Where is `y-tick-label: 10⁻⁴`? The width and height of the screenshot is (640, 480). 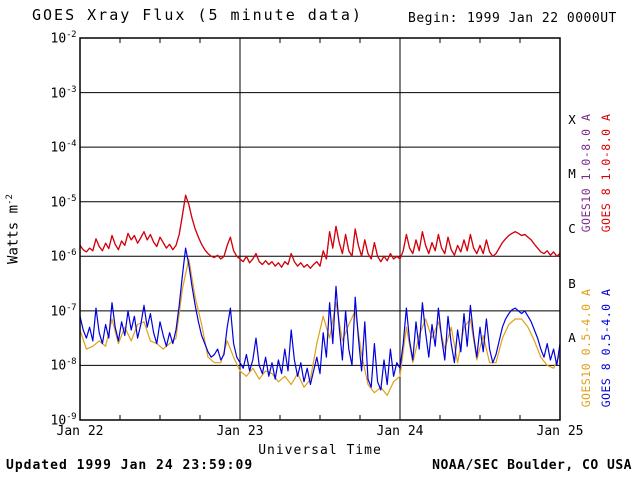
y-tick-label: 10⁻⁴ is located at coordinates (63, 147).